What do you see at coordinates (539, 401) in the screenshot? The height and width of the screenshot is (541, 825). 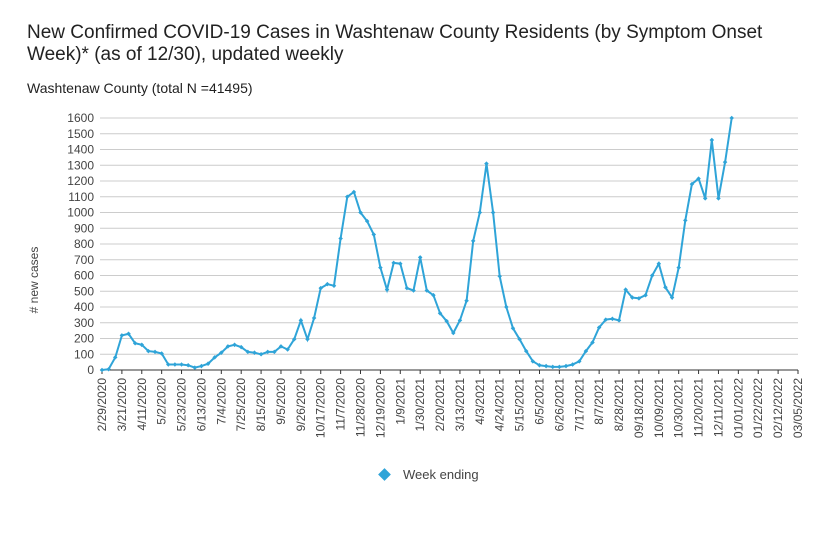 I see `x-tick-label: 6/5/2021` at bounding box center [539, 401].